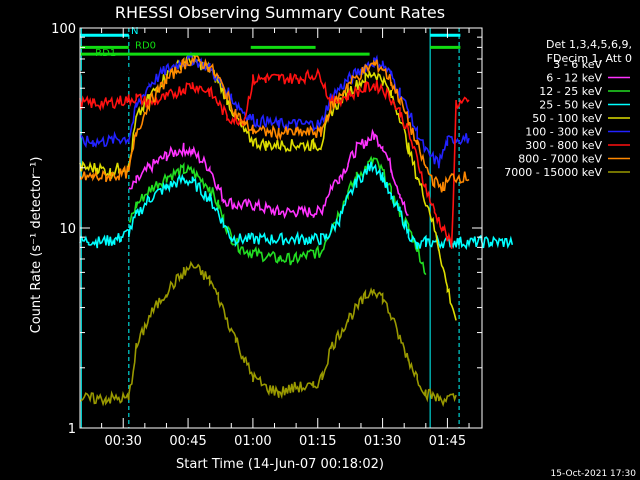  I want to click on x-axis-label: Start Time (14-Jun-07 00:18:02), so click(280, 464).